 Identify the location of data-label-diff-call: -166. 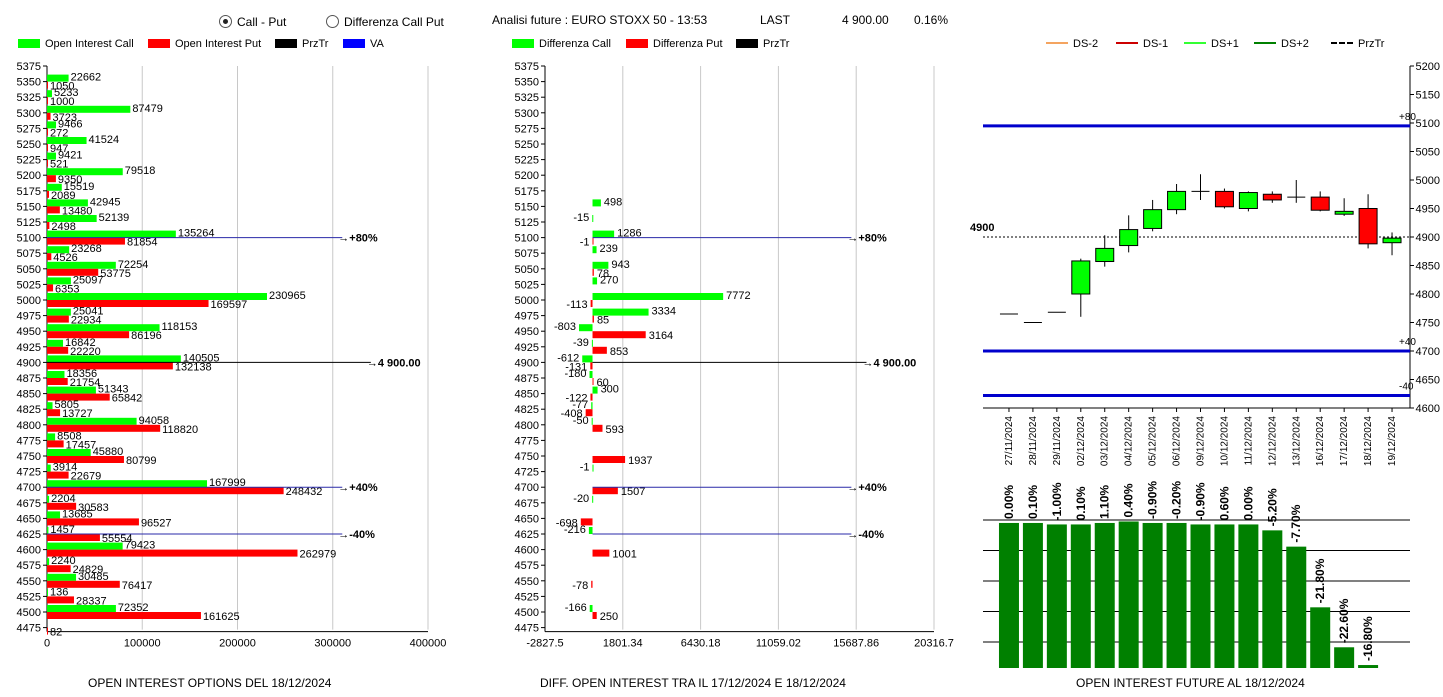
(576, 608).